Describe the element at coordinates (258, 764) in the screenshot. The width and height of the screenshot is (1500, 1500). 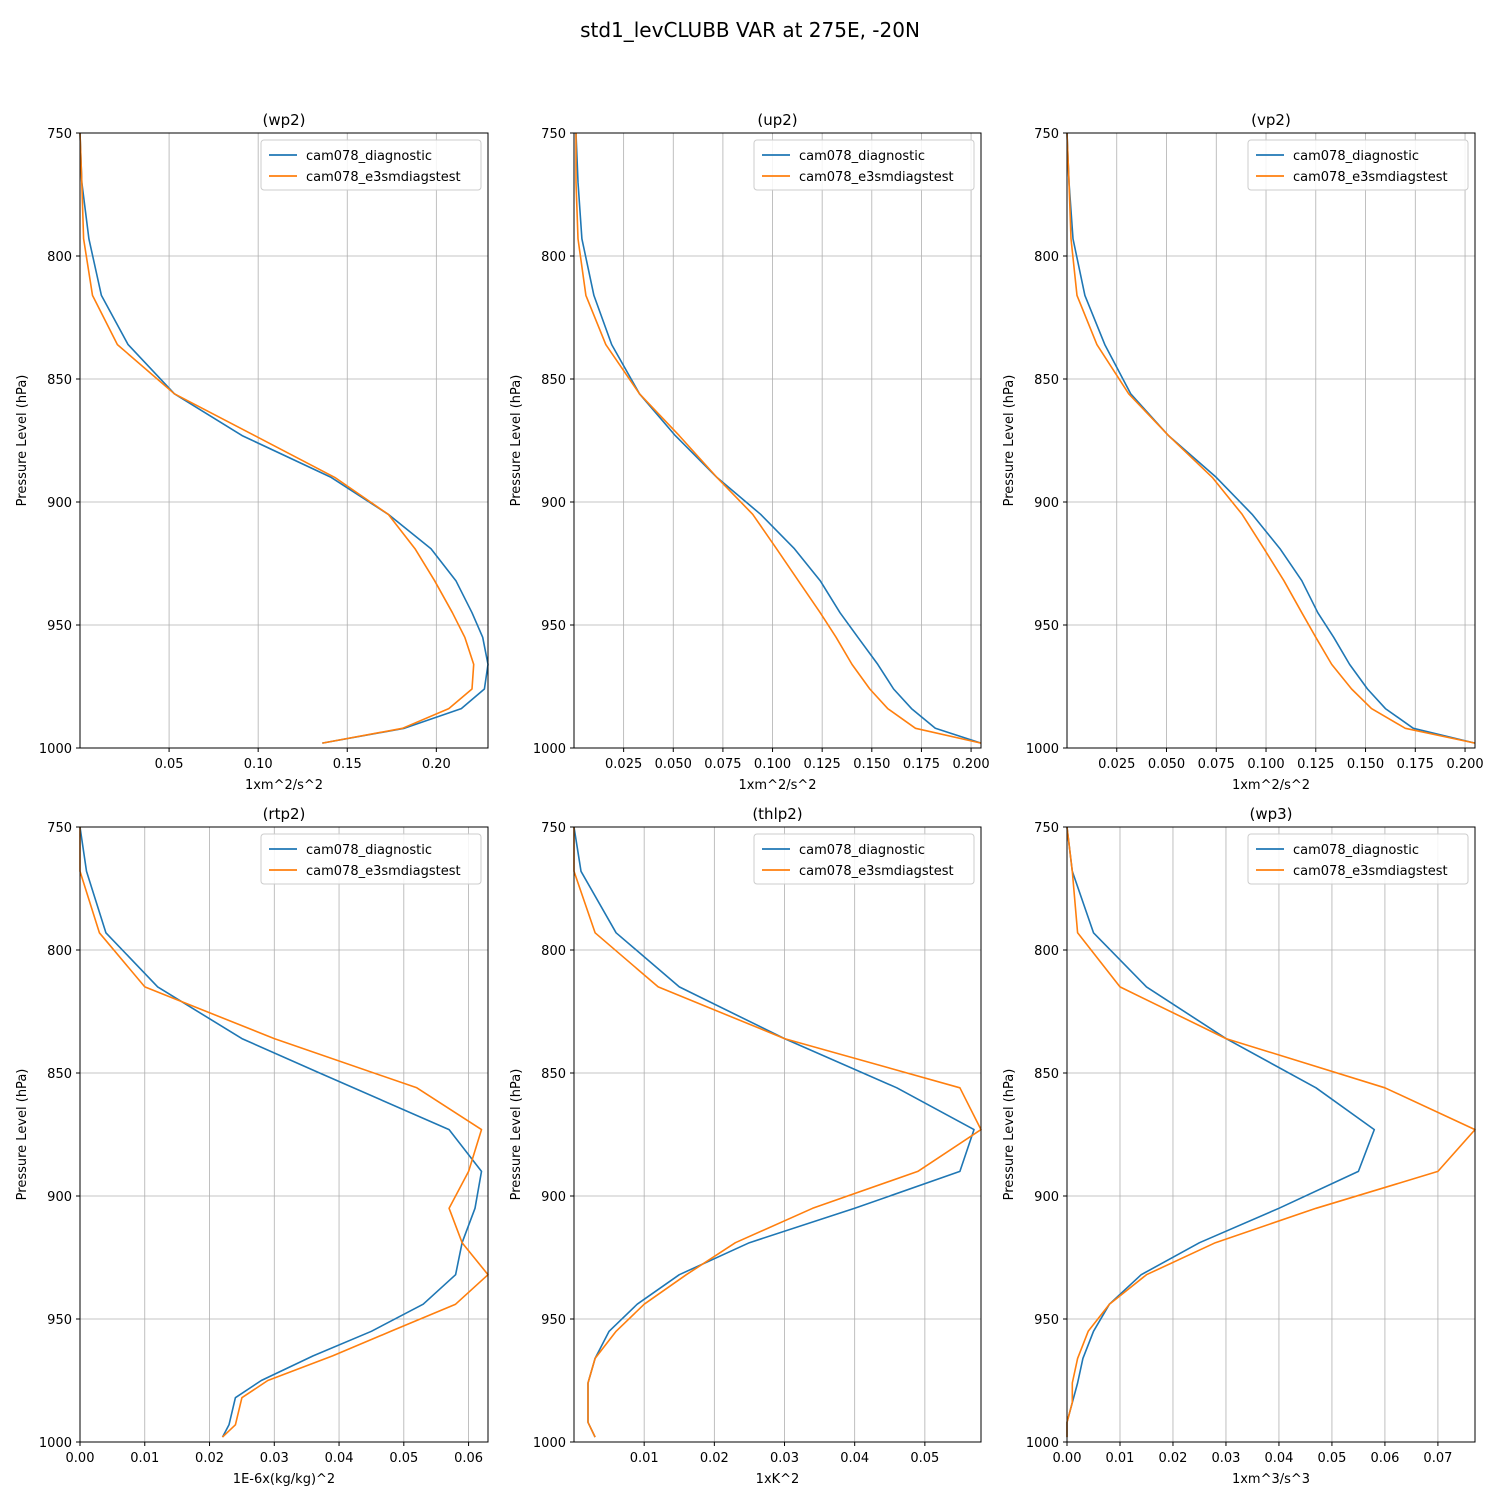
I see `x-tick-label: 0.10` at that location.